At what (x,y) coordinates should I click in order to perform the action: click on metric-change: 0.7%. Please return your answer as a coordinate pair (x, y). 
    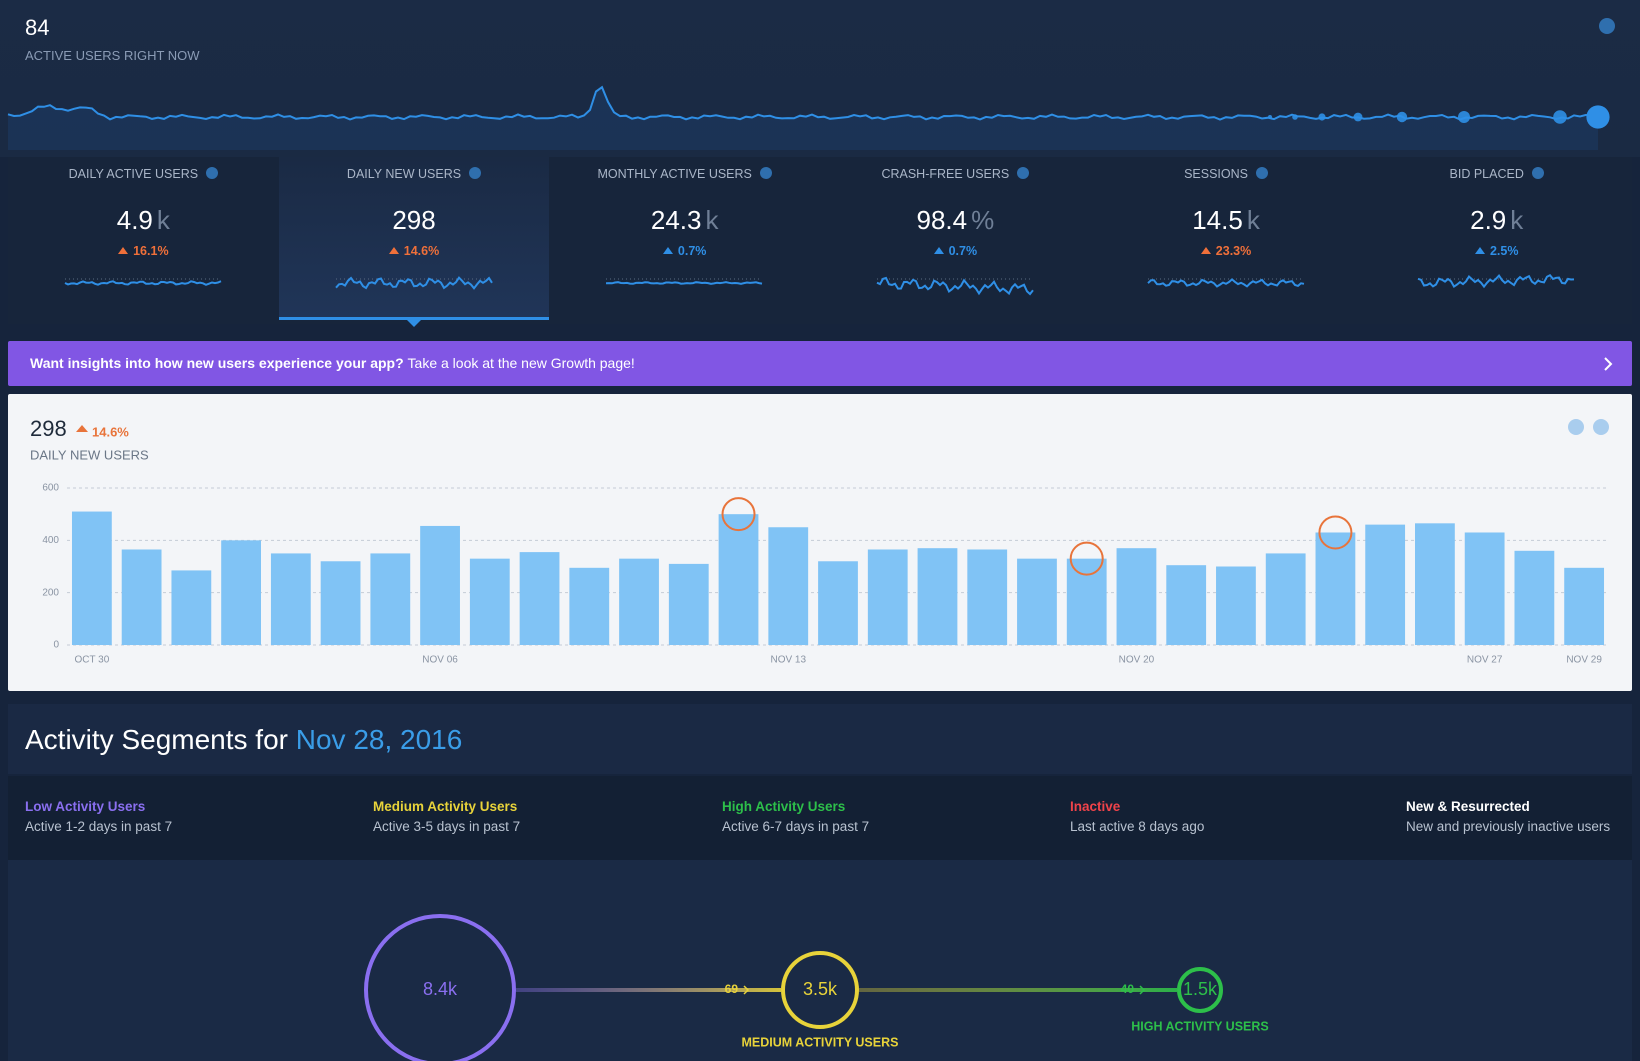
    Looking at the image, I should click on (684, 251).